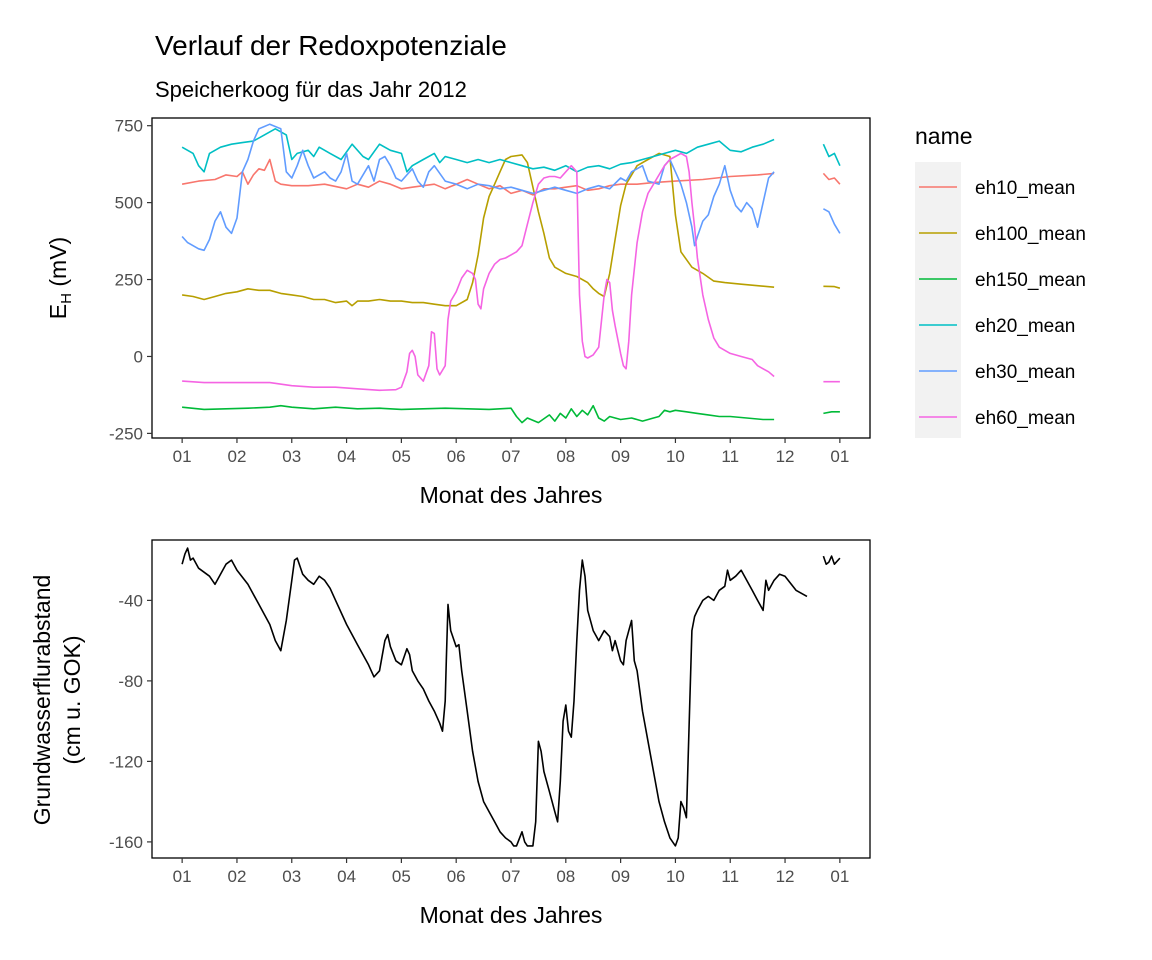 Image resolution: width=1152 pixels, height=960 pixels. Describe the element at coordinates (126, 761) in the screenshot. I see `groundwater-y-tick-label: -120` at that location.